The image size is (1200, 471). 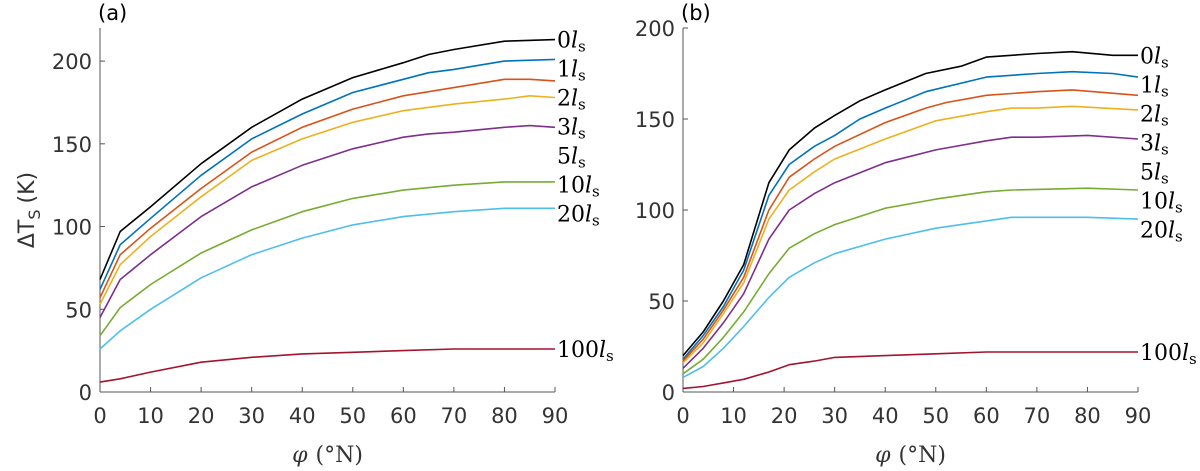 I want to click on panel-label: (b), so click(x=696, y=13).